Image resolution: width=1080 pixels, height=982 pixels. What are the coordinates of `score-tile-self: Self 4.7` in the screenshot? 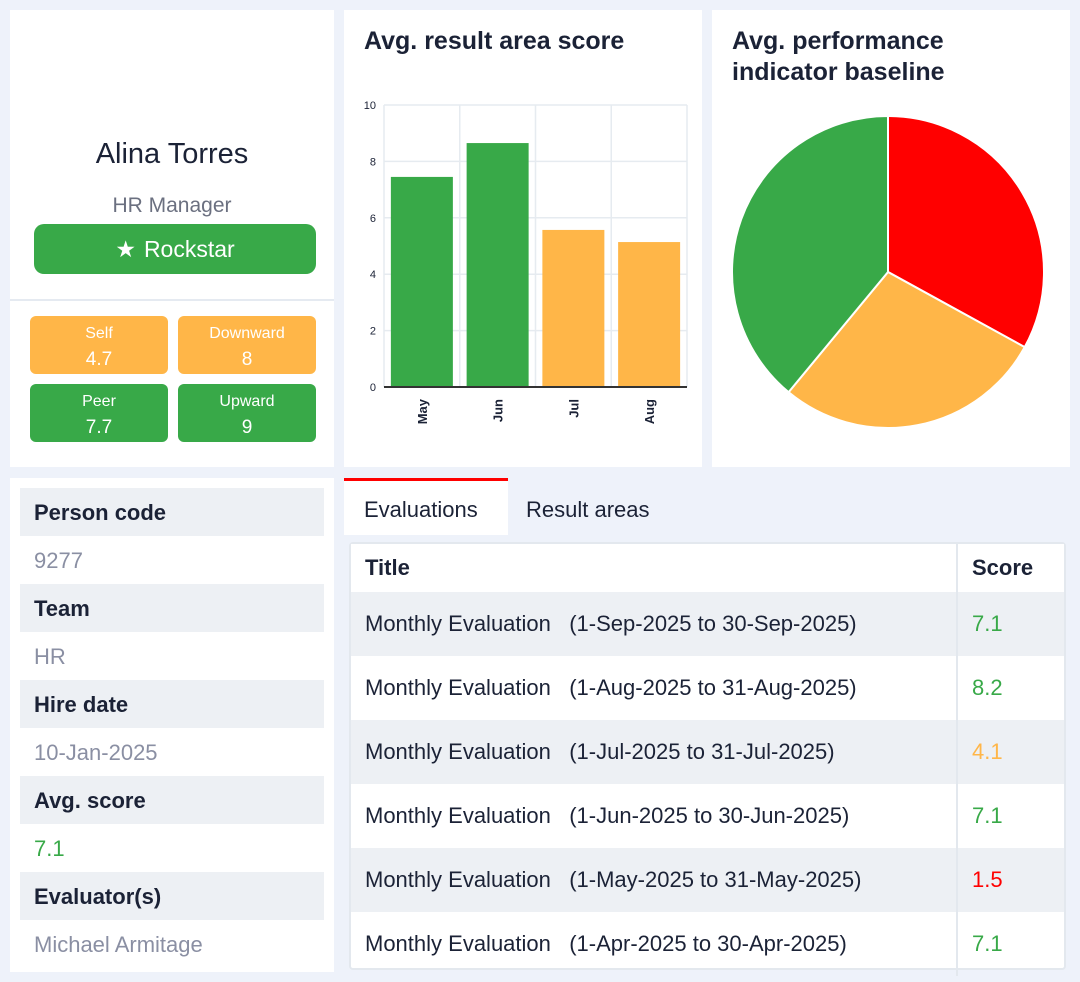 It's located at (99, 345).